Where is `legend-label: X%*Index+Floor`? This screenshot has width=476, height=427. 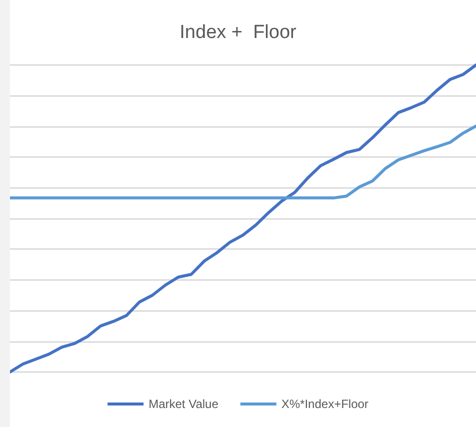
legend-label: X%*Index+Floor is located at coordinates (324, 404).